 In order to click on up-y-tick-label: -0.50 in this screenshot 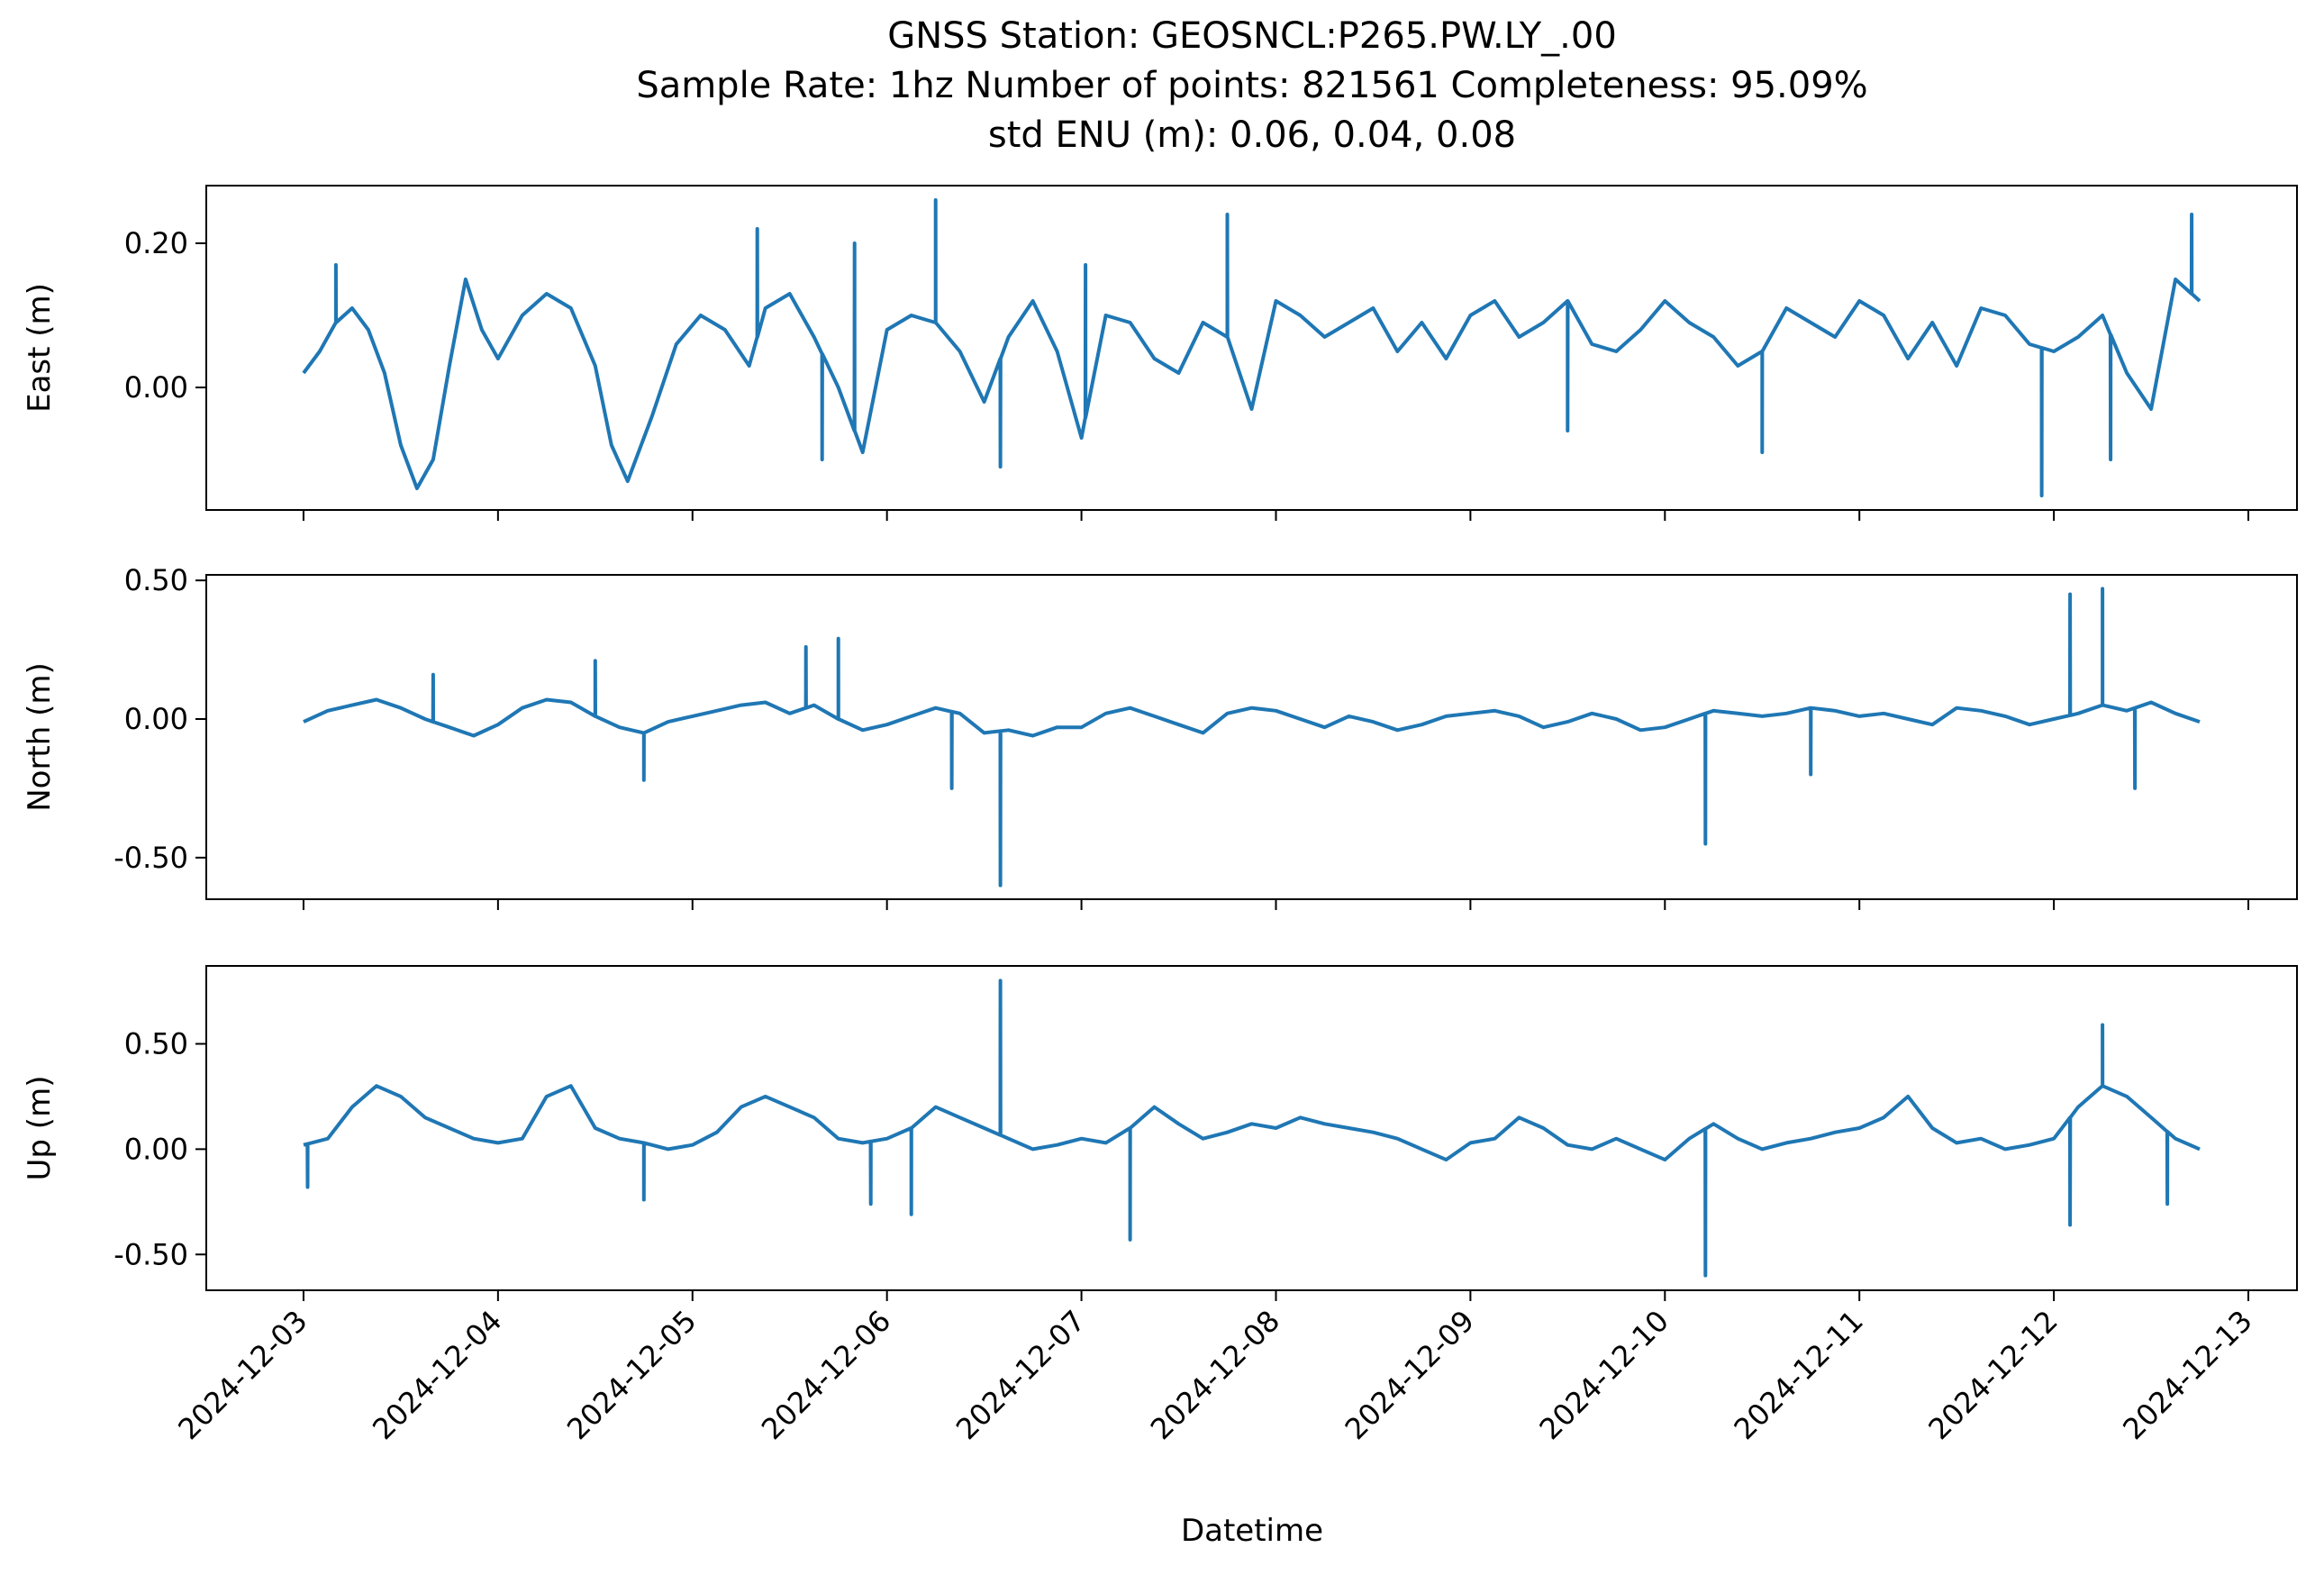, I will do `click(150, 1254)`.